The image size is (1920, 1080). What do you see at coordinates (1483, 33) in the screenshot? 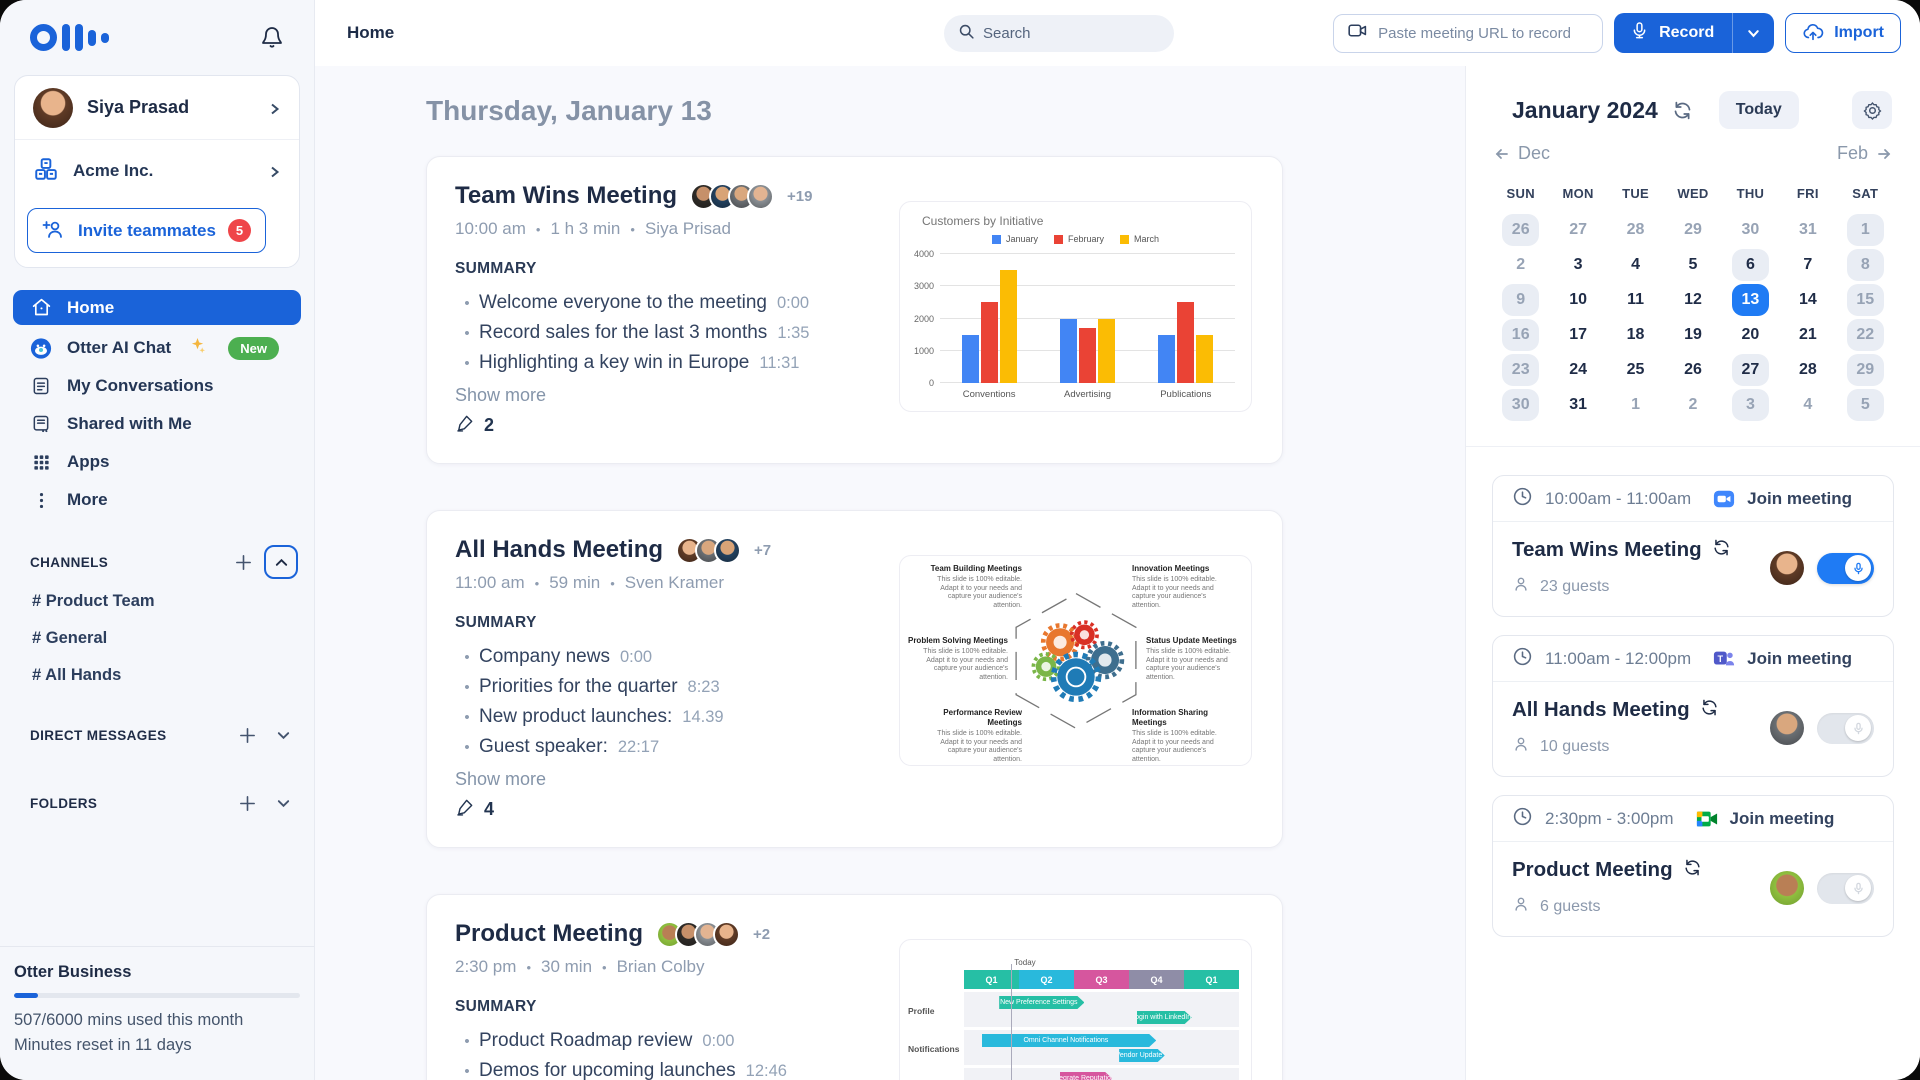
I see `paste-meeting-url-input` at bounding box center [1483, 33].